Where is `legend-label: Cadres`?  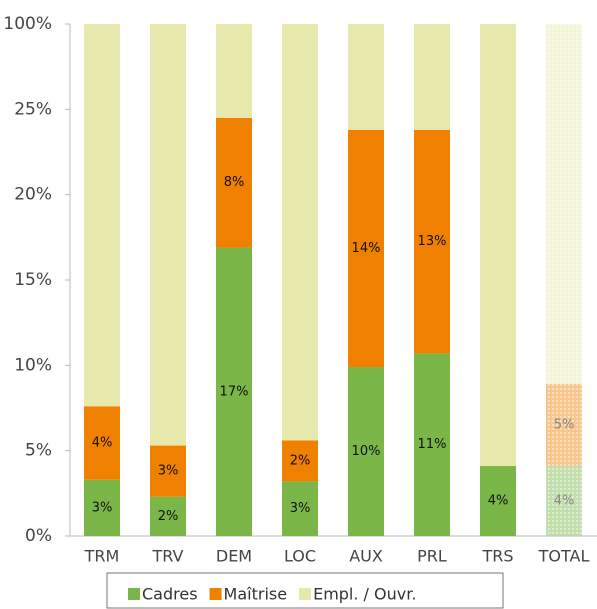
legend-label: Cadres is located at coordinates (170, 594).